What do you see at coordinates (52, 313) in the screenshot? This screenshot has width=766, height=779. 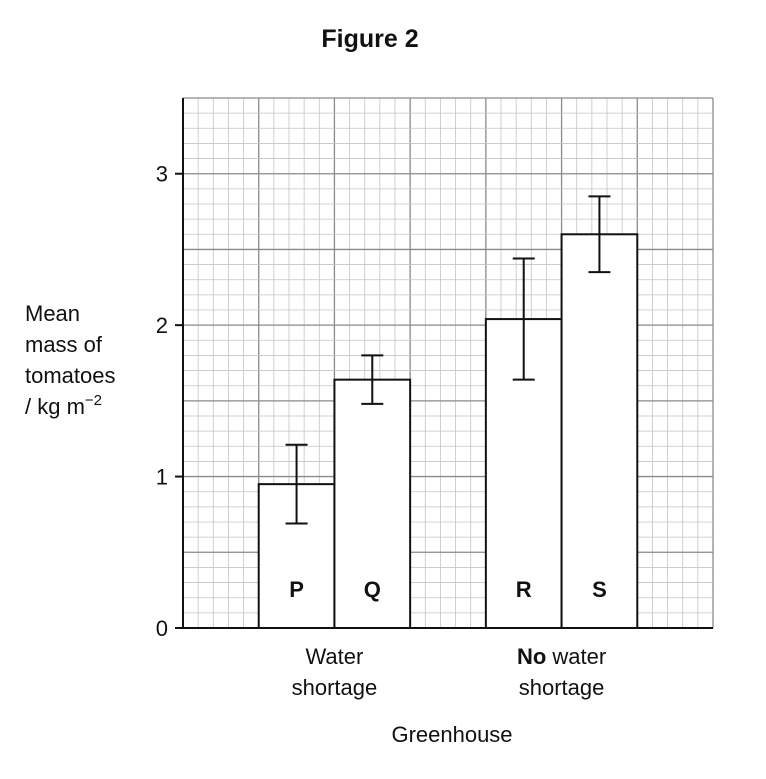 I see `y-axis-label: Mean` at bounding box center [52, 313].